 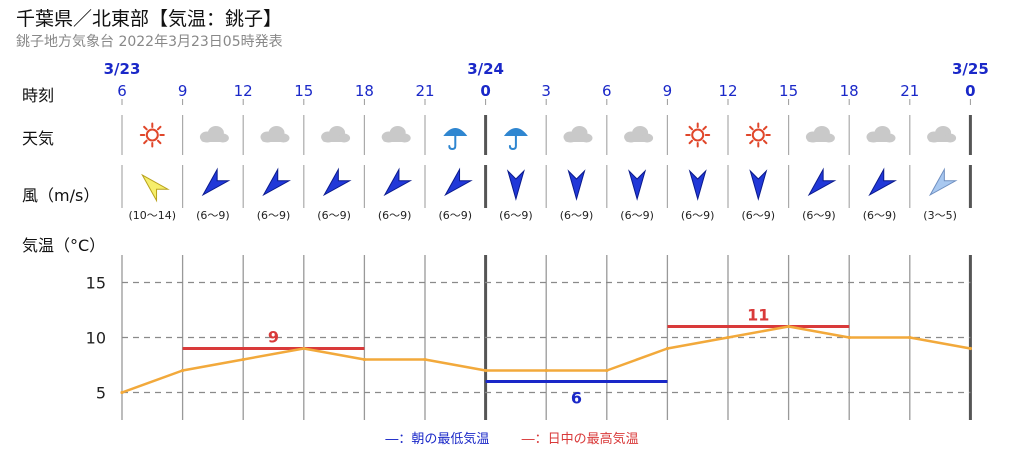 I want to click on temp-row-label: 気温（°C）, so click(x=64, y=245).